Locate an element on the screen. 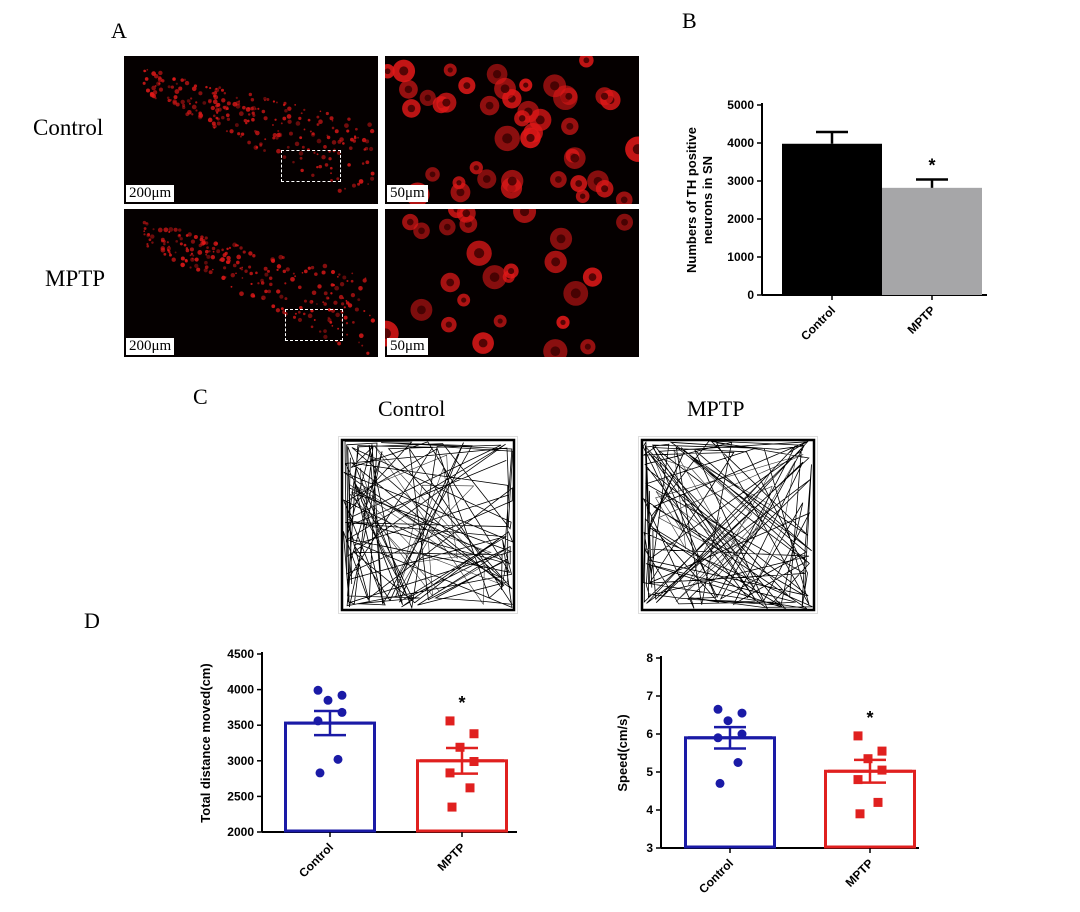  track-title-mptp: MPTP is located at coordinates (716, 408).